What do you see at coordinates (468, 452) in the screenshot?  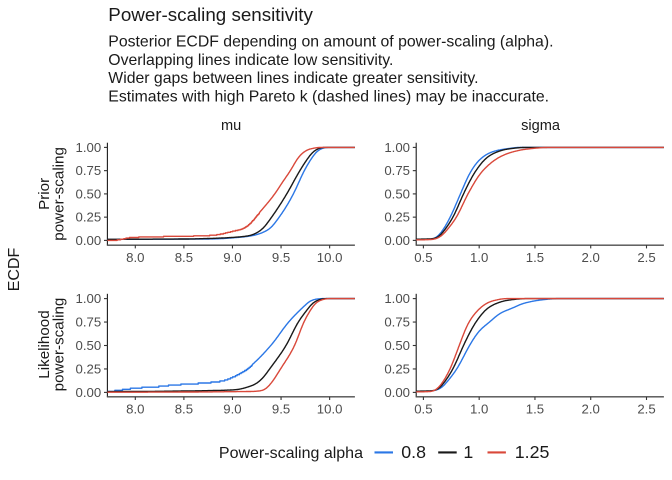 I see `svg-text: 1` at bounding box center [468, 452].